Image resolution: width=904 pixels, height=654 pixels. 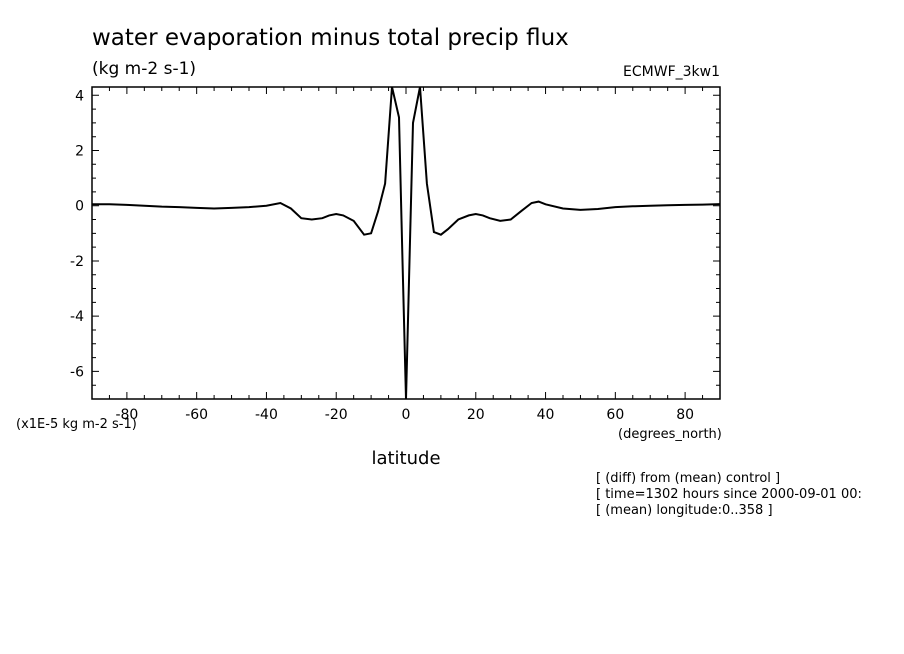 What do you see at coordinates (196, 415) in the screenshot?
I see `x-tick-label: -60` at bounding box center [196, 415].